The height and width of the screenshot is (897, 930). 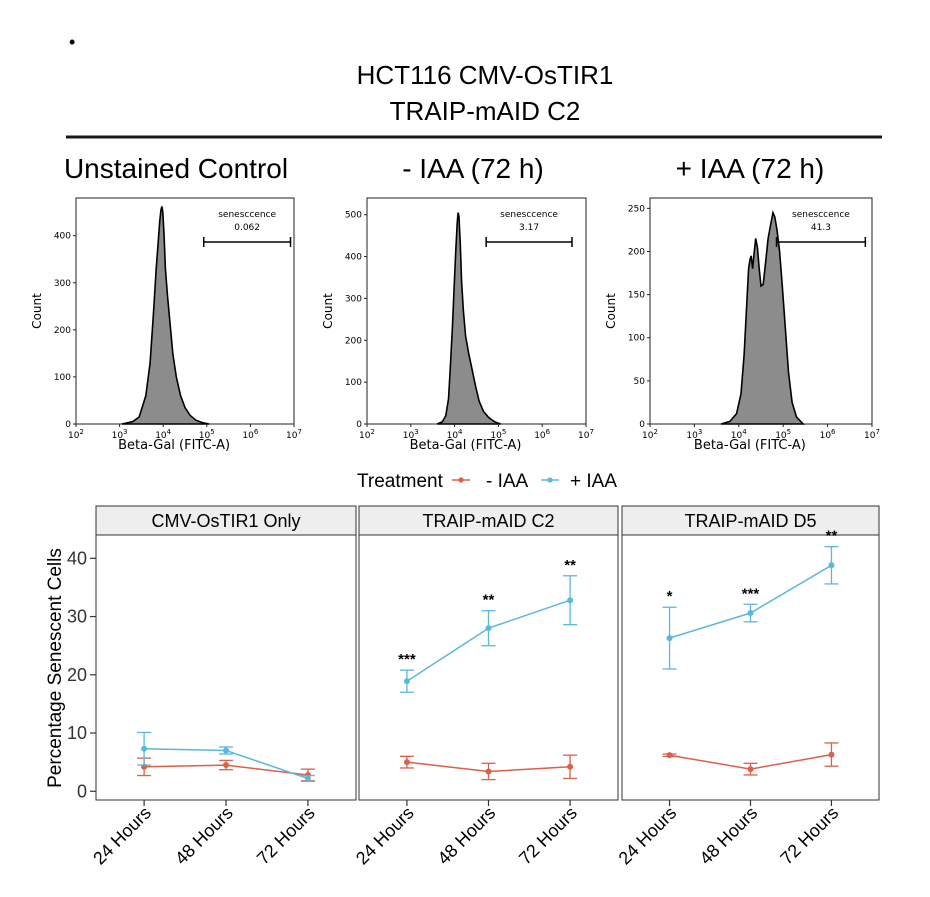 I want to click on x-tick-exponent: 5, so click(x=789, y=432).